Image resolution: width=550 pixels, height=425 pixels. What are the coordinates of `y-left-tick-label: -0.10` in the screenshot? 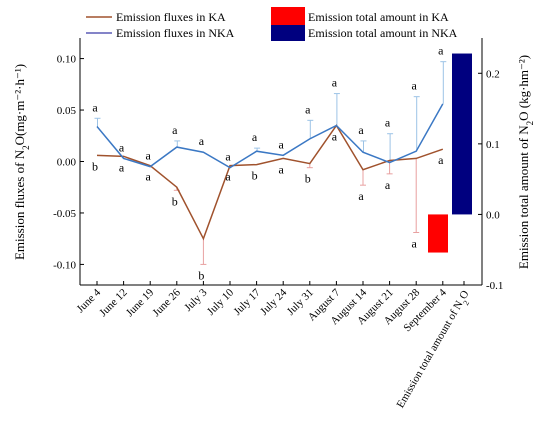 It's located at (64, 265).